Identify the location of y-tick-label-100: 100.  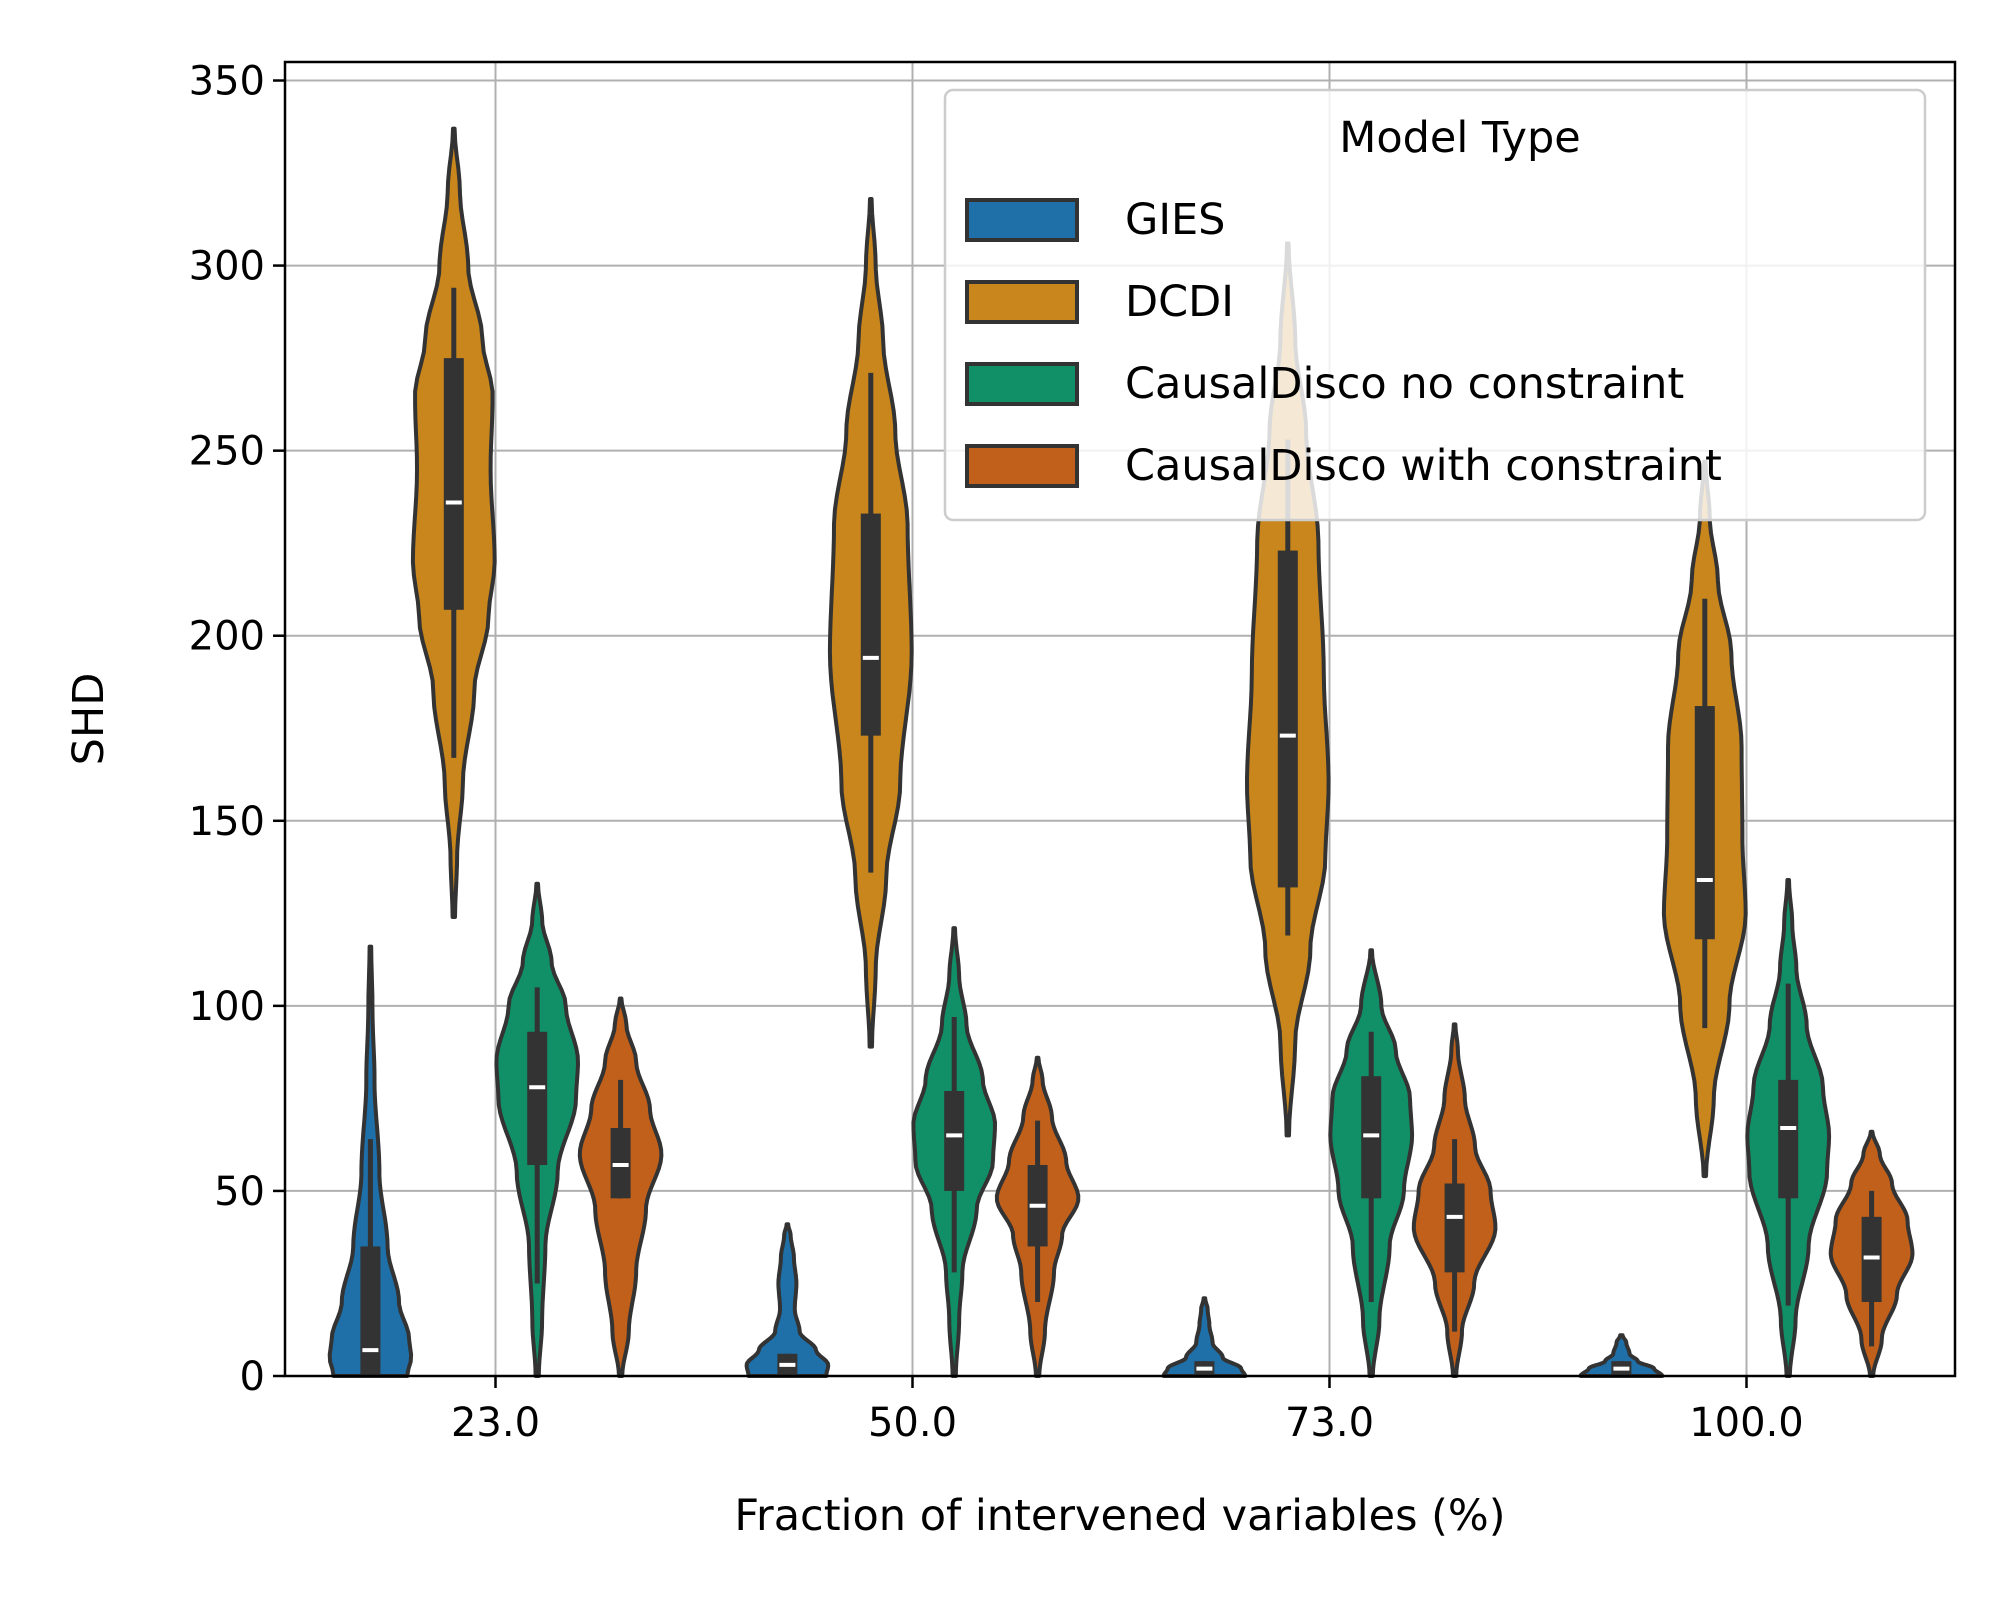
(227, 1007).